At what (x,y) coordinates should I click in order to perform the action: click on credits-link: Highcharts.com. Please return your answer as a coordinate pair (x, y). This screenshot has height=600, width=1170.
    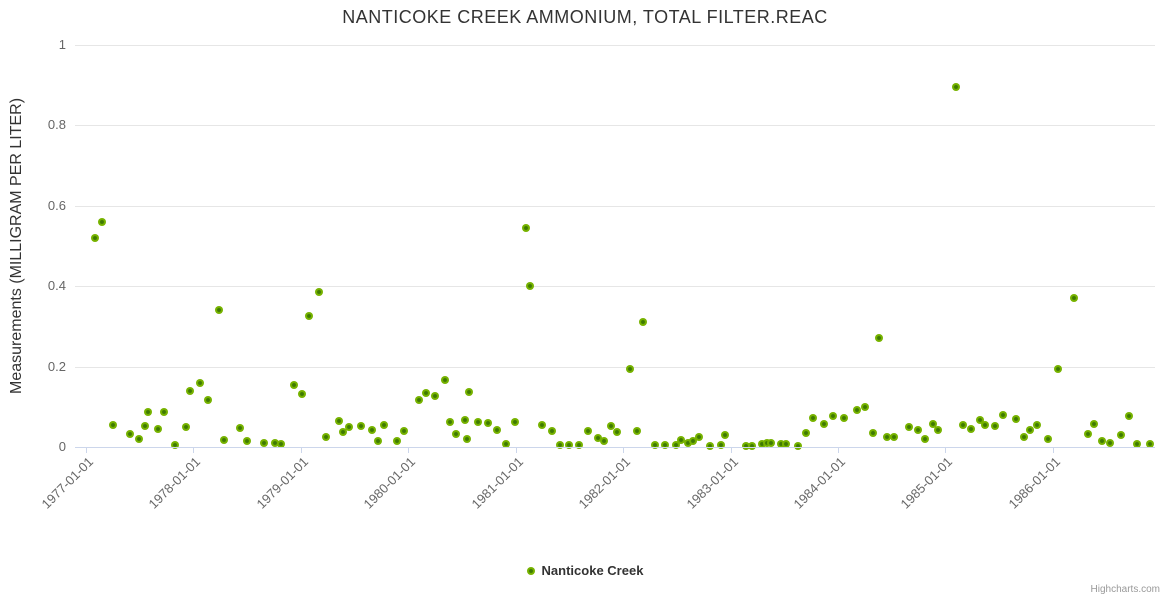
    Looking at the image, I should click on (1125, 589).